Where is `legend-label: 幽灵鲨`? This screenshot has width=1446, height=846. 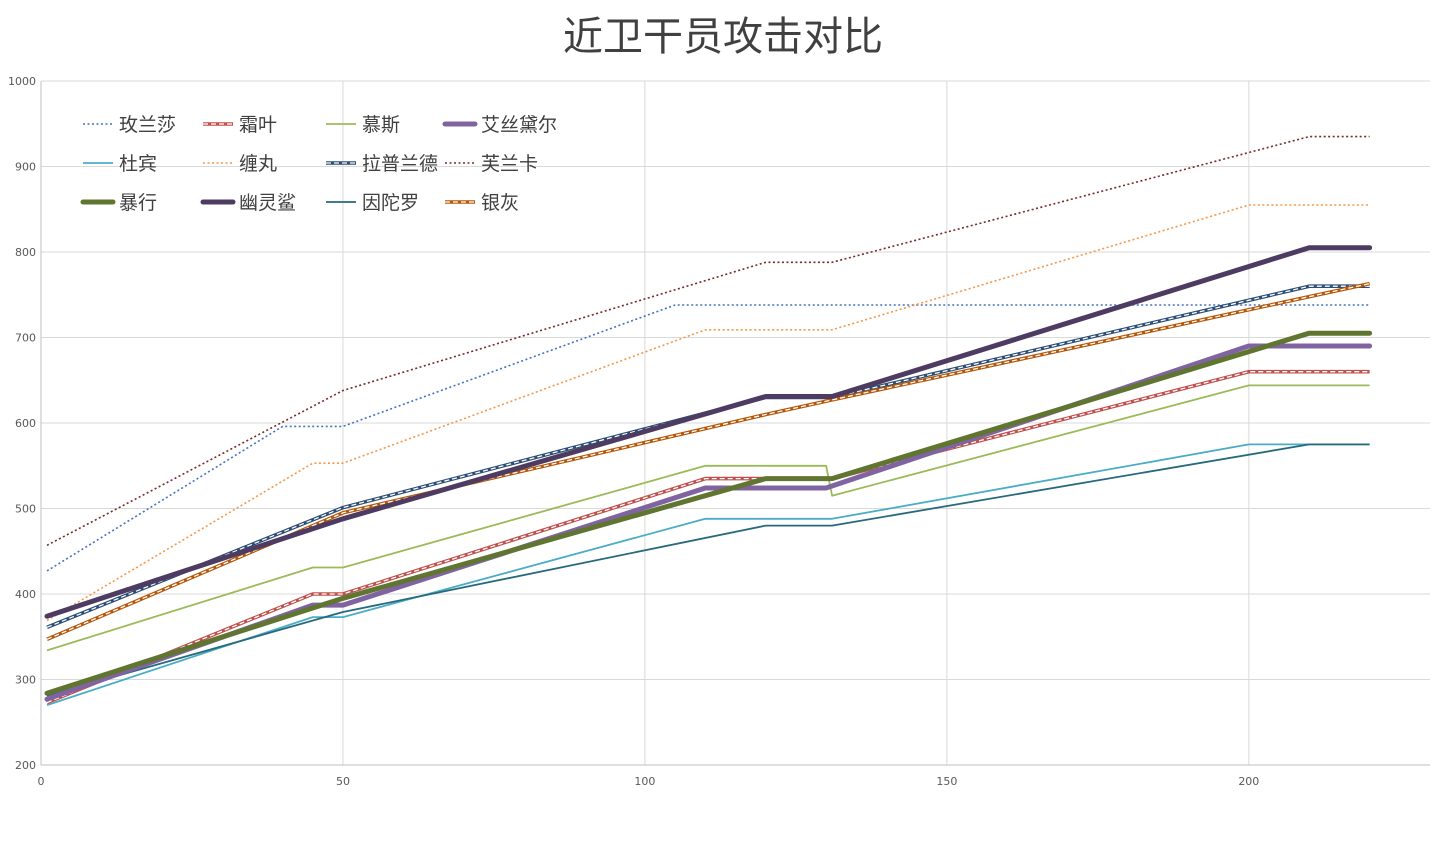
legend-label: 幽灵鲨 is located at coordinates (267, 203).